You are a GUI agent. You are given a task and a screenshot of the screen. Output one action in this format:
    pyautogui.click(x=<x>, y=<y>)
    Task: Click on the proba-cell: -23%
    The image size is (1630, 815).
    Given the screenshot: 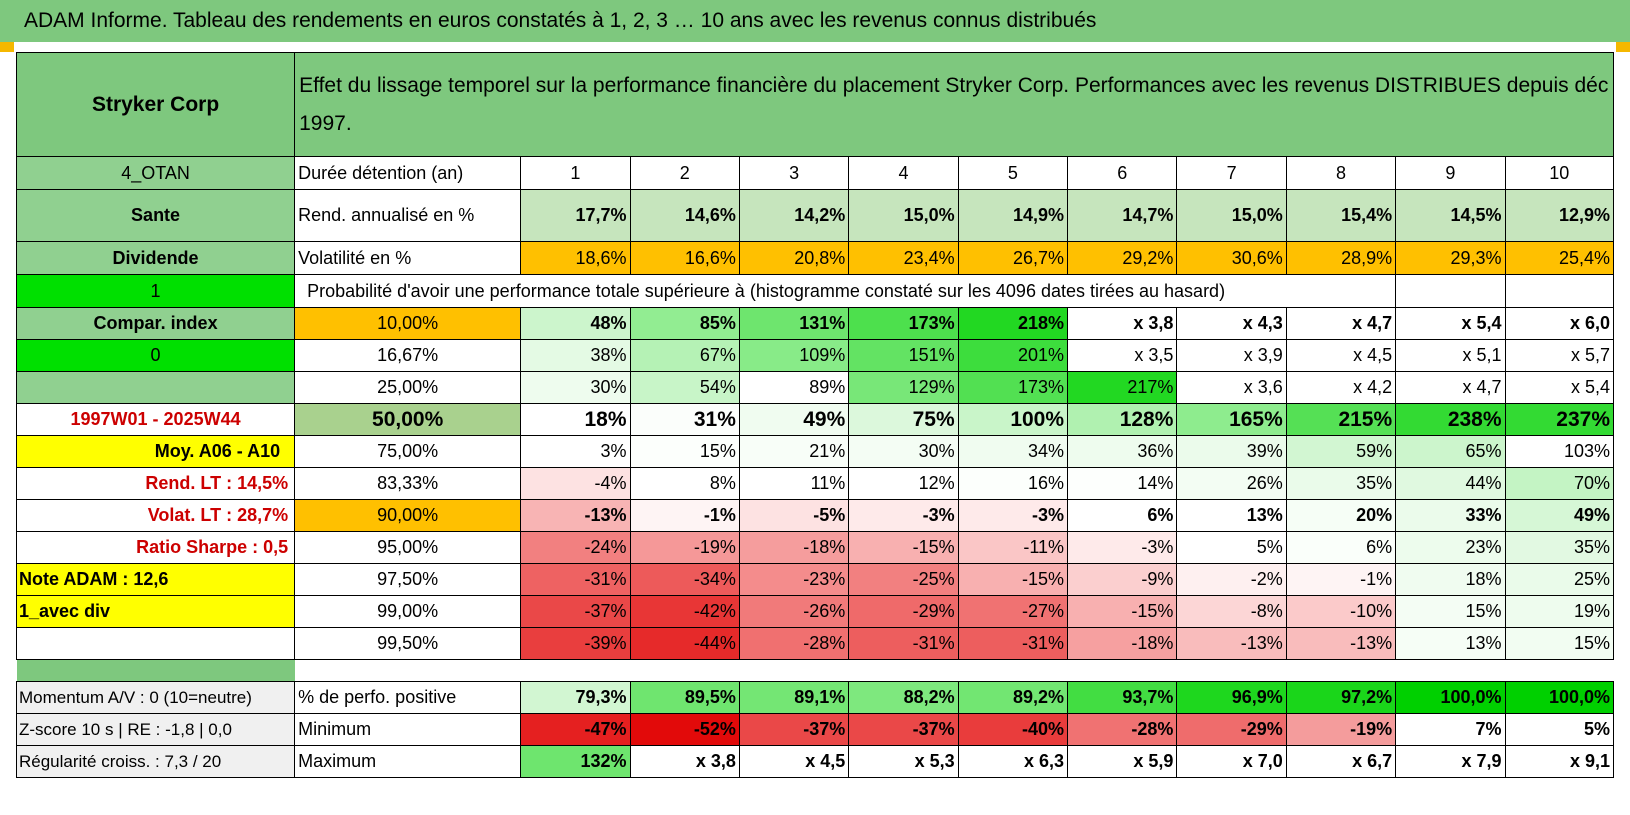 What is the action you would take?
    pyautogui.click(x=794, y=579)
    